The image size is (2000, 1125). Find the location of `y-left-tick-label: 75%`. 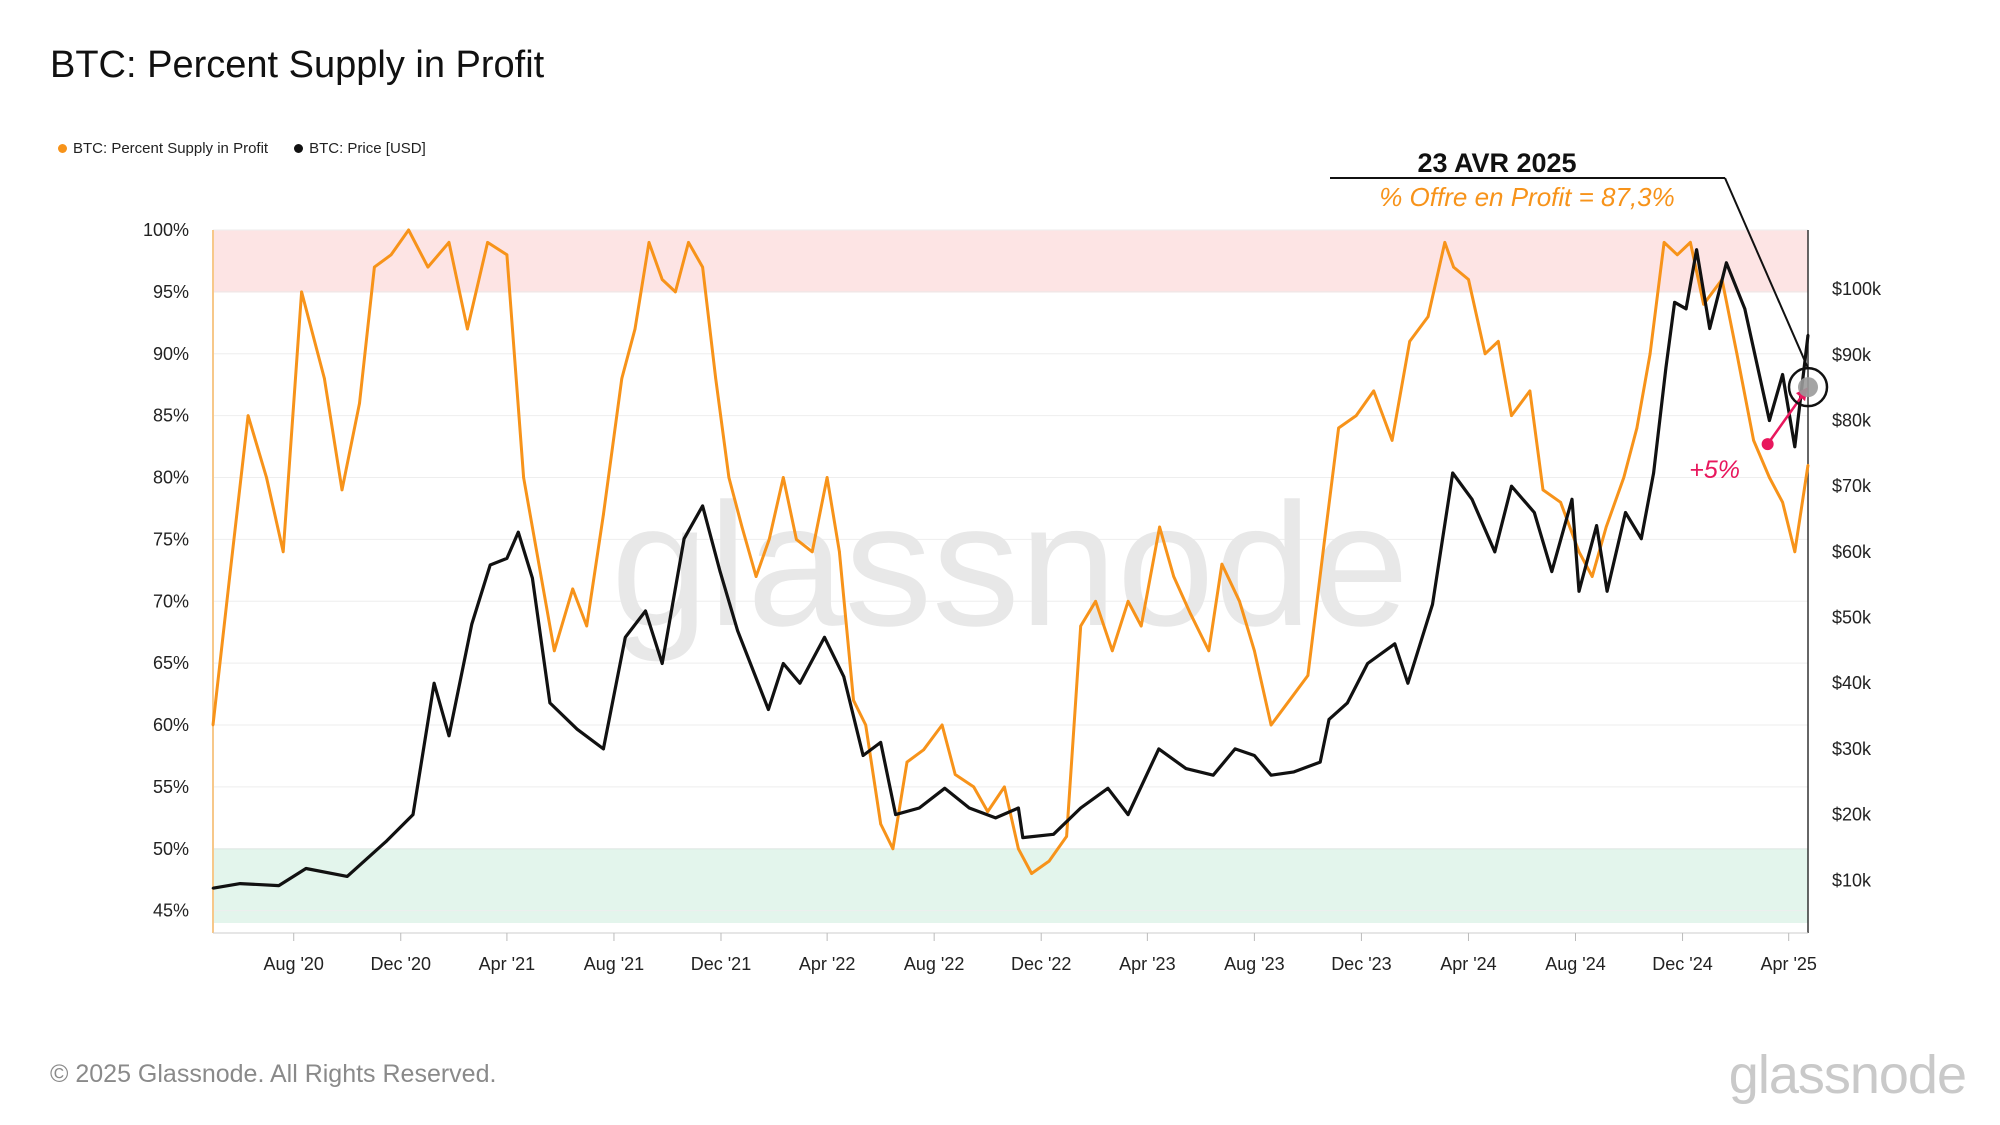

y-left-tick-label: 75% is located at coordinates (171, 539).